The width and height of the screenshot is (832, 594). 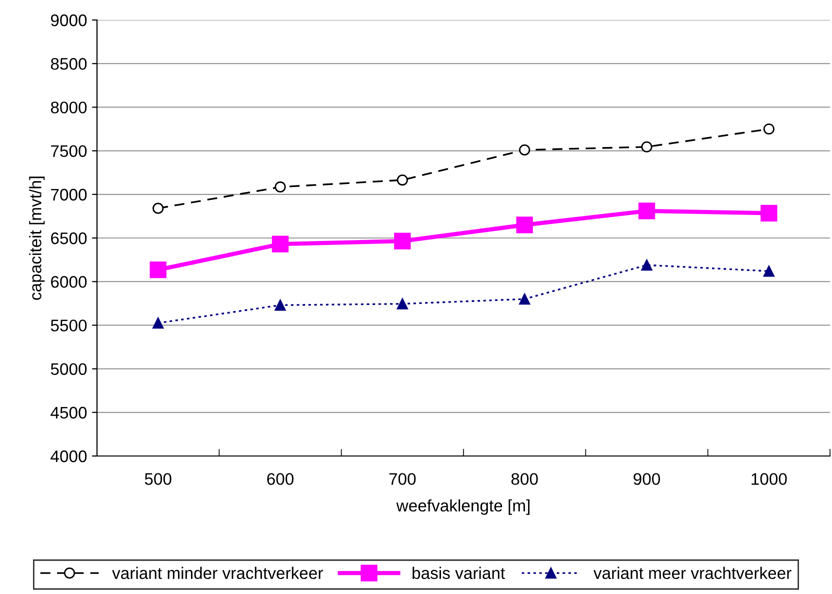 What do you see at coordinates (68, 369) in the screenshot?
I see `y-tick-label: 5000` at bounding box center [68, 369].